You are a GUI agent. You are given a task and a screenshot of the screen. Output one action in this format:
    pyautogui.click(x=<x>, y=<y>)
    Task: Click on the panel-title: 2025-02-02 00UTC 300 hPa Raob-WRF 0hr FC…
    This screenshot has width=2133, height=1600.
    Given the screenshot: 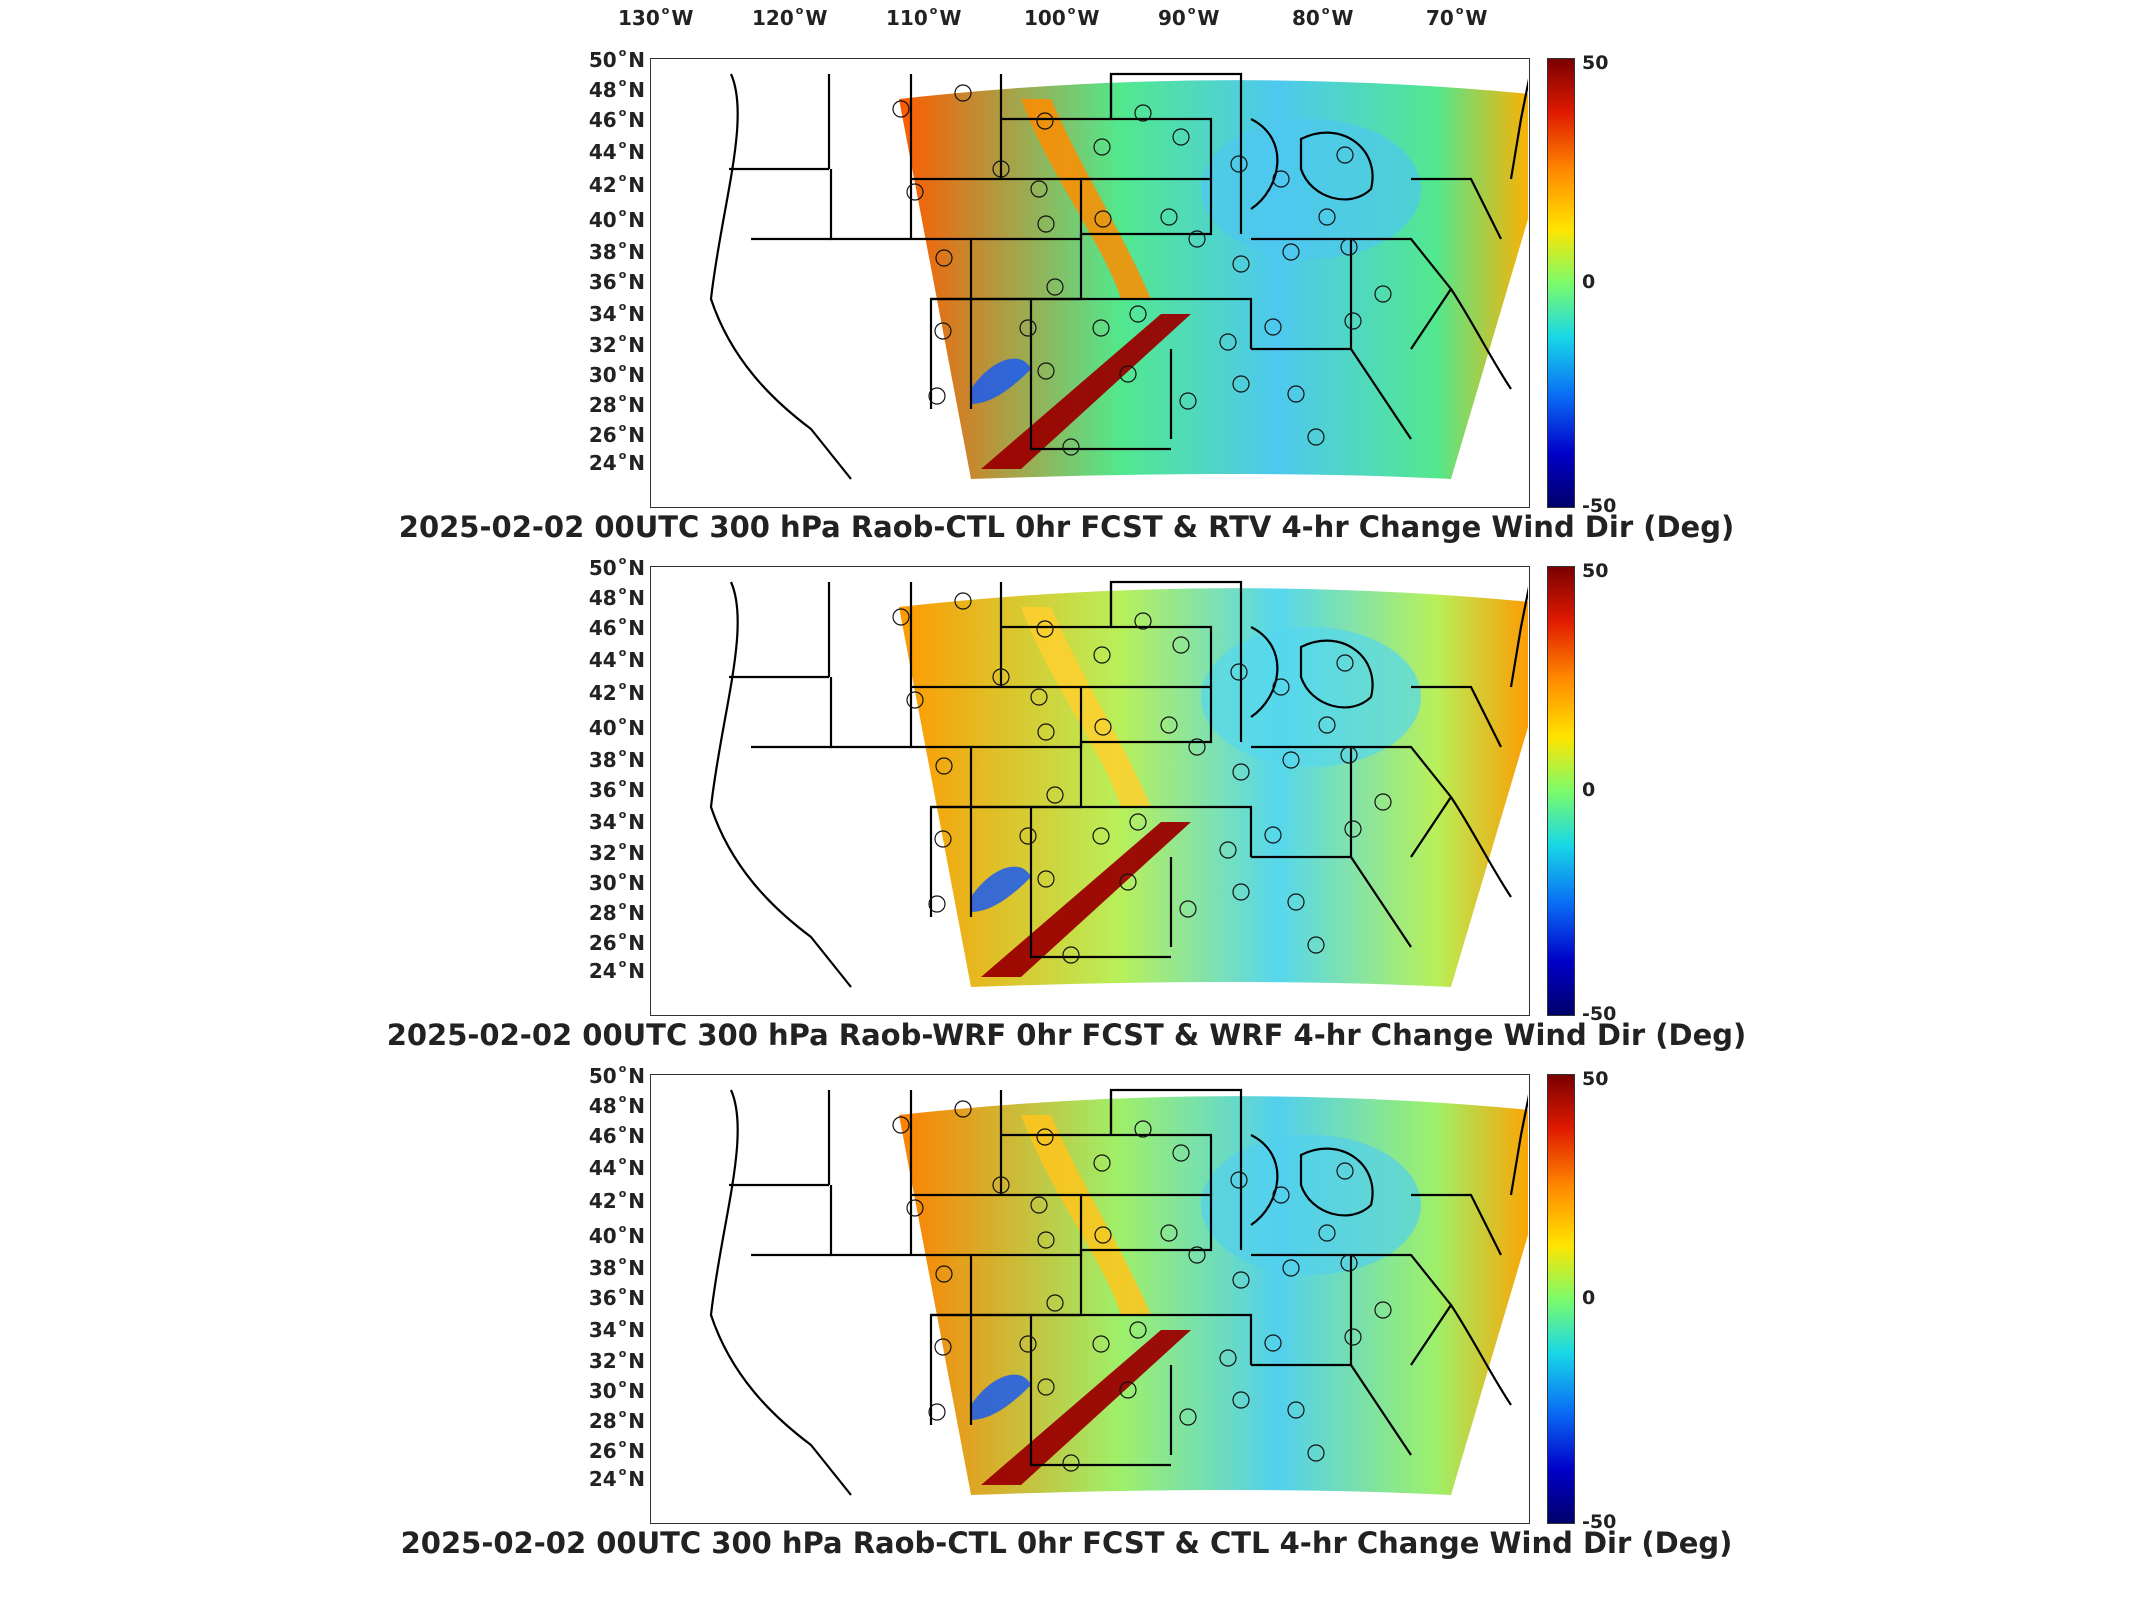 What is the action you would take?
    pyautogui.click(x=1066, y=1035)
    